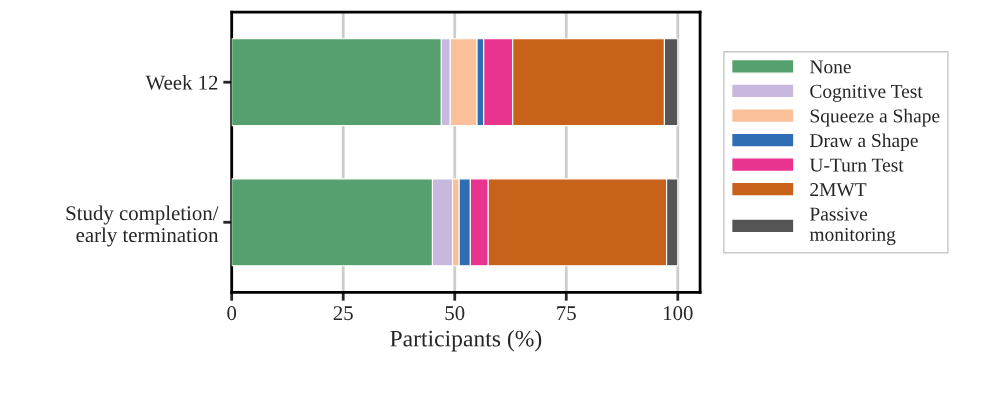 The image size is (1003, 406). Describe the element at coordinates (856, 165) in the screenshot. I see `legend-label: U-Turn Test` at that location.